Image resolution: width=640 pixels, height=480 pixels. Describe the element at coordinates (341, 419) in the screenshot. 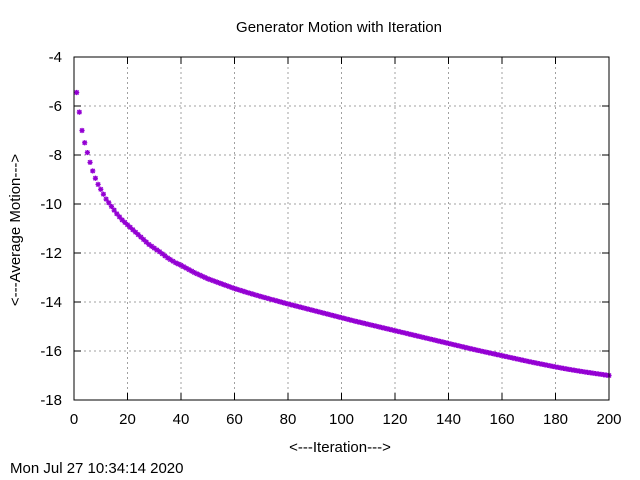

I see `x-tick-label: 100` at that location.